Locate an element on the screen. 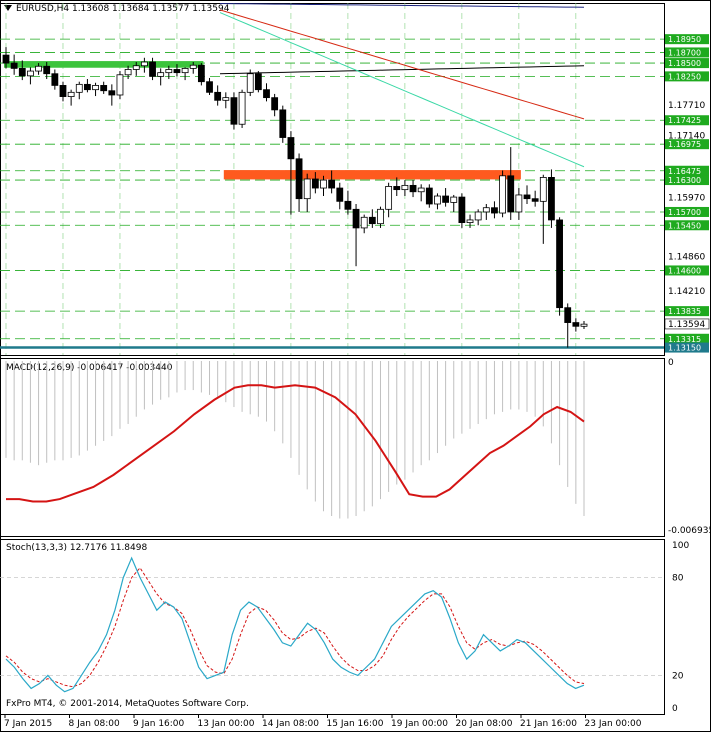  macd-header: MACD(12,26,9) -0.006417 -0.003440 is located at coordinates (89, 368).